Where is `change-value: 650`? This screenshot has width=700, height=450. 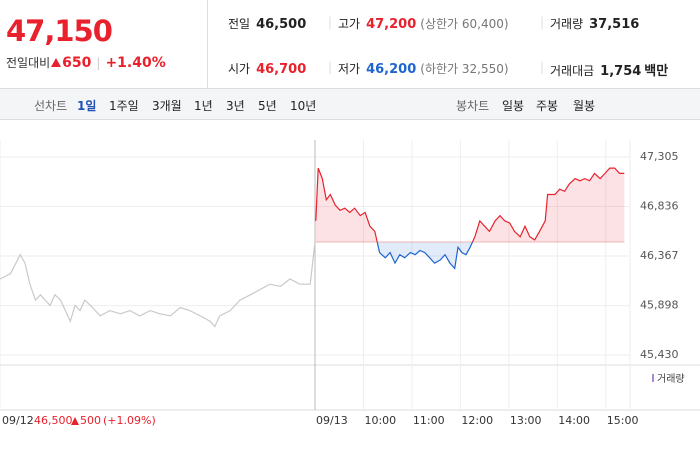
change-value: 650 is located at coordinates (77, 63).